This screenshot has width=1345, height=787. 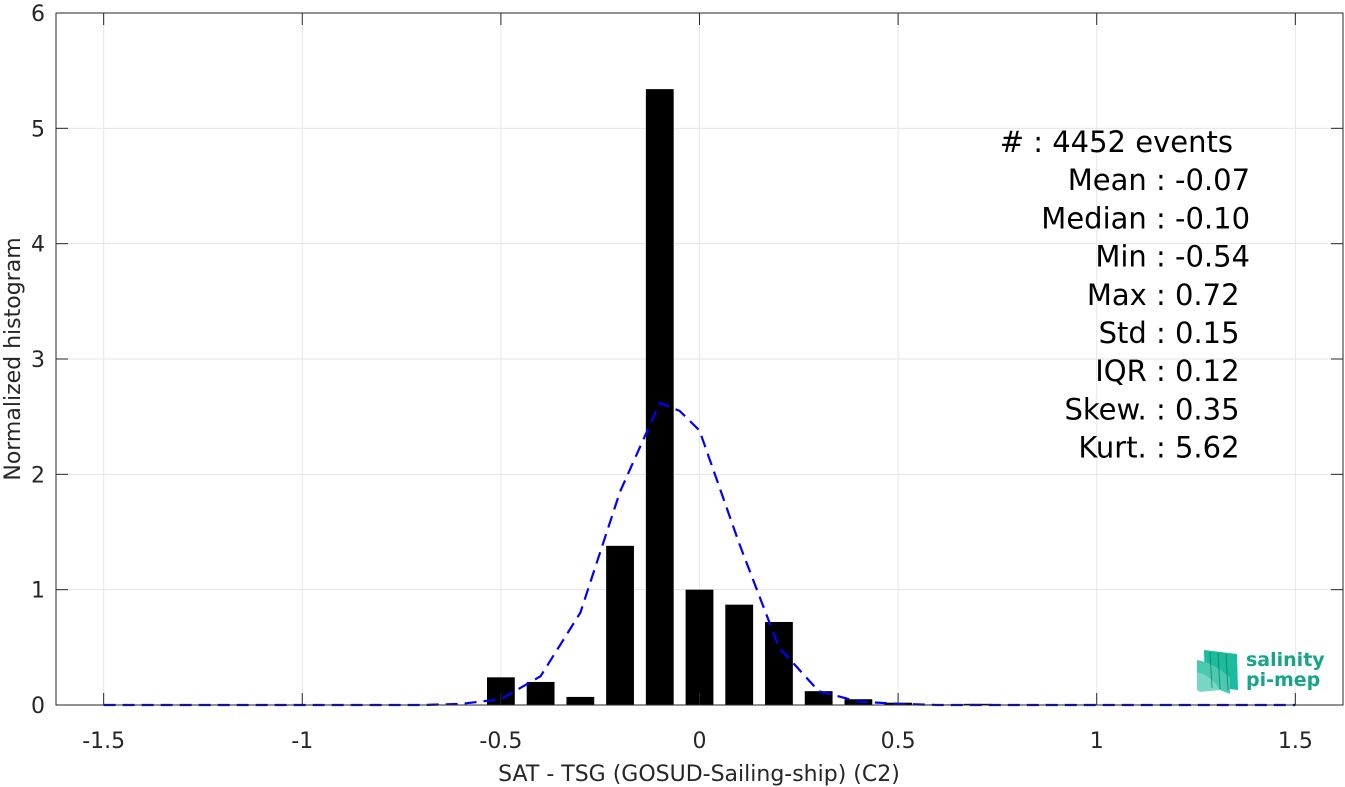 I want to click on stat-line: Median : -0.10, so click(x=1145, y=218).